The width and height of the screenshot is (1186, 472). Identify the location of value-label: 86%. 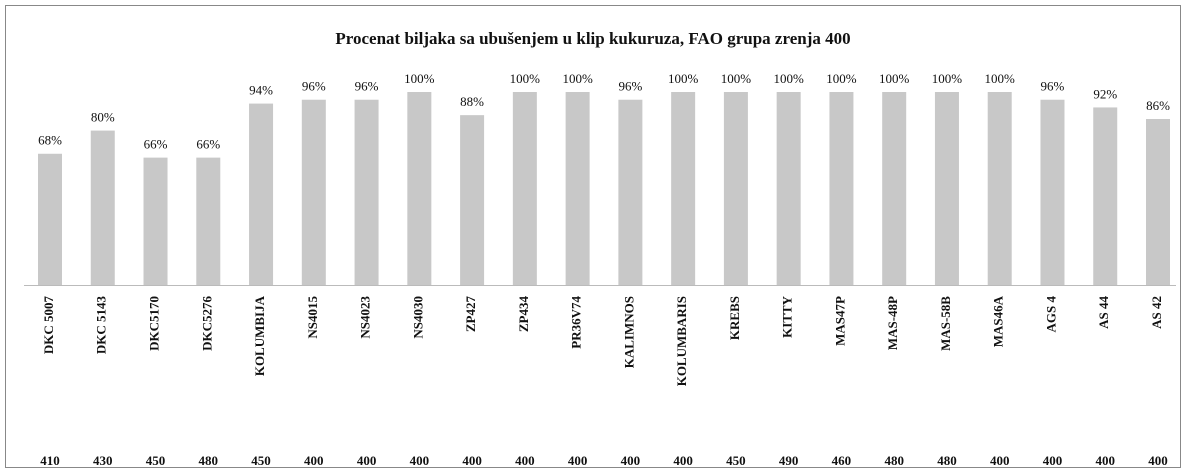
(1158, 105).